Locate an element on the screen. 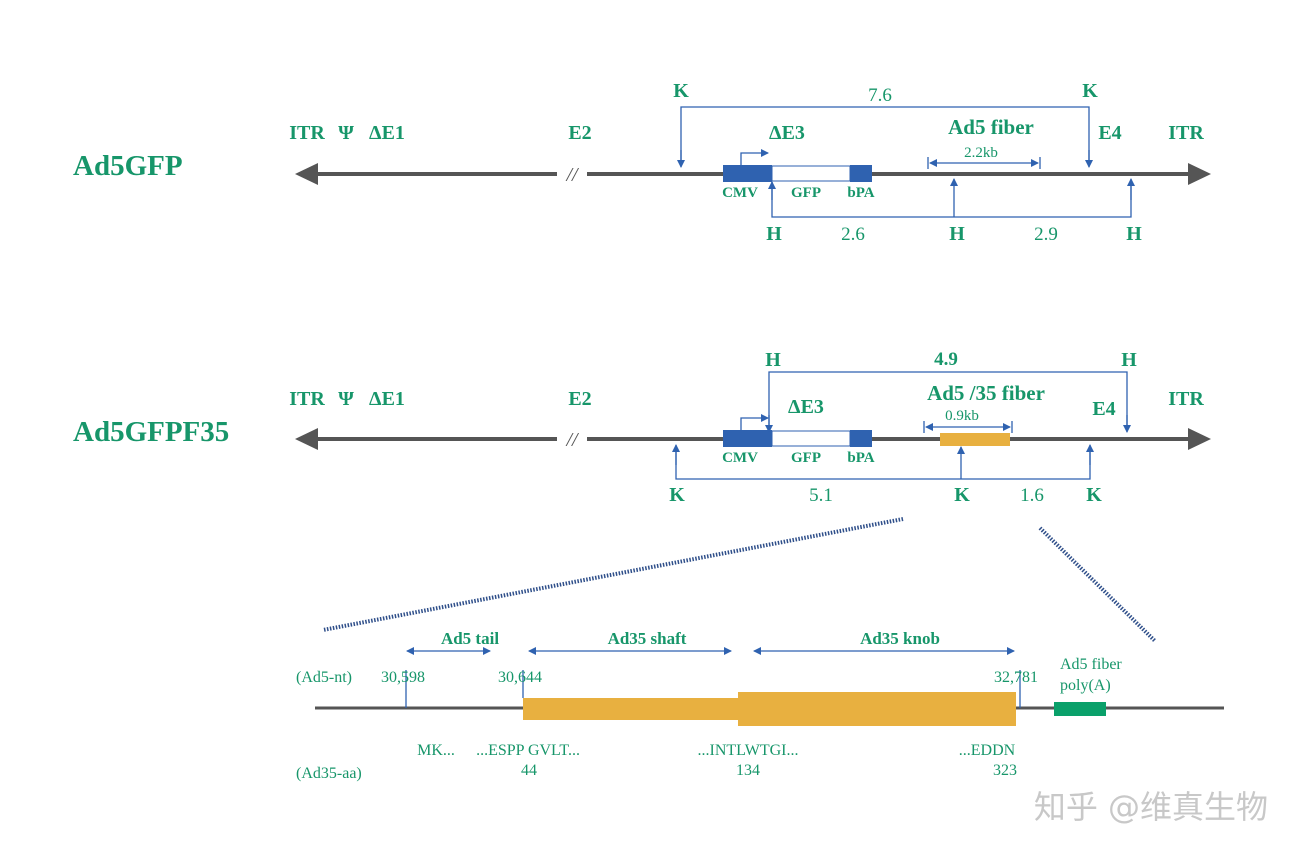 This screenshot has height=860, width=1301. distance-label: 4.9 is located at coordinates (946, 359).